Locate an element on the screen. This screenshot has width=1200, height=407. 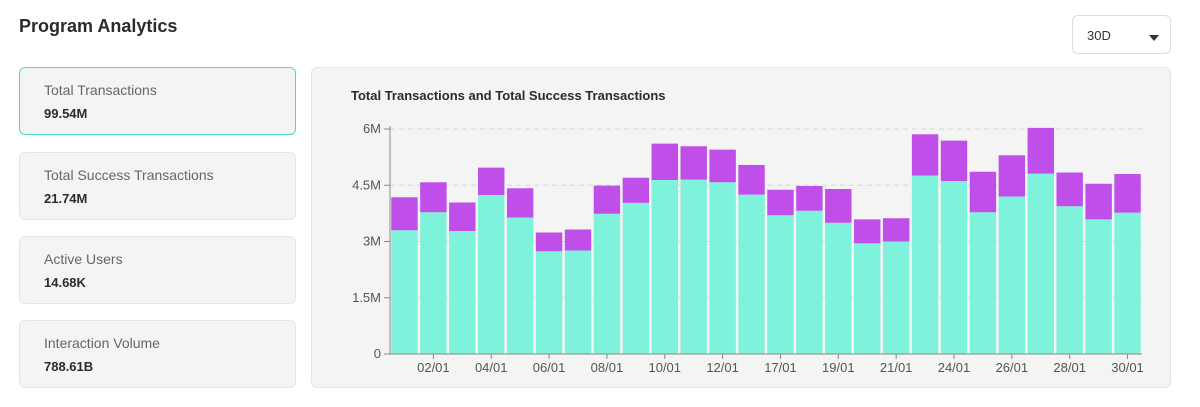
x-tick-label: 02/01 is located at coordinates (433, 367).